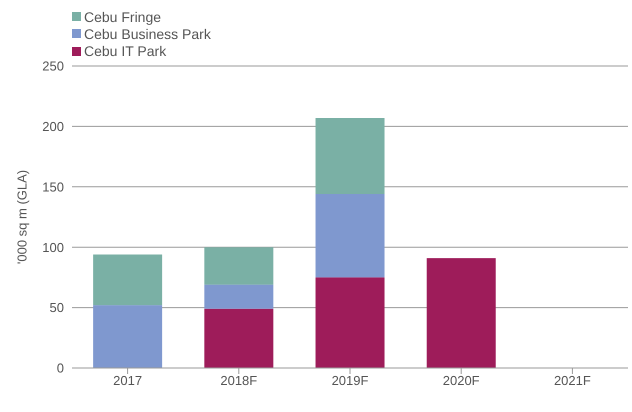 The image size is (632, 412). Describe the element at coordinates (239, 380) in the screenshot. I see `x-tick-label: 2018F` at that location.